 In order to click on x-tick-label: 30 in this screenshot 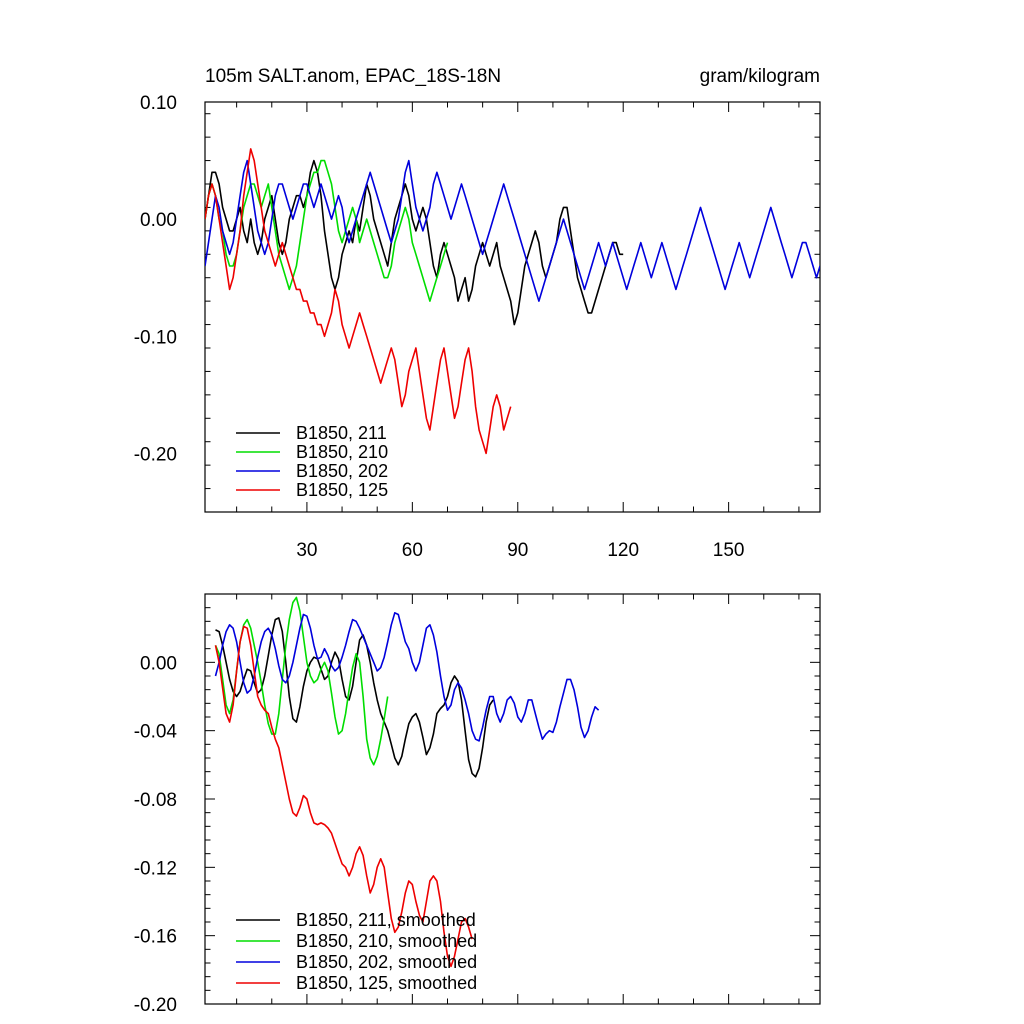, I will do `click(306, 550)`.